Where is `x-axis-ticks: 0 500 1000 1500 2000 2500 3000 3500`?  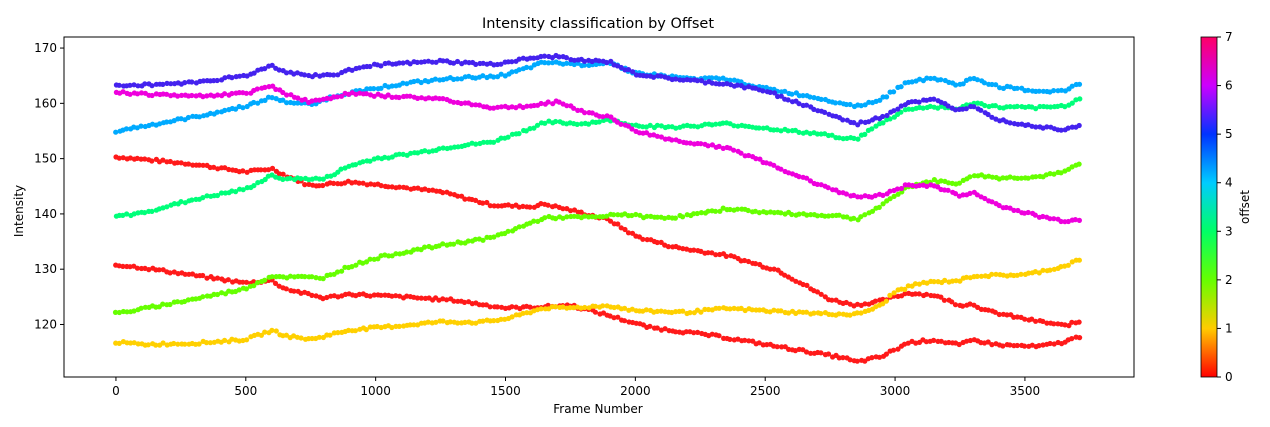 x-axis-ticks: 0 500 1000 1500 2000 2500 3000 3500 is located at coordinates (576, 387).